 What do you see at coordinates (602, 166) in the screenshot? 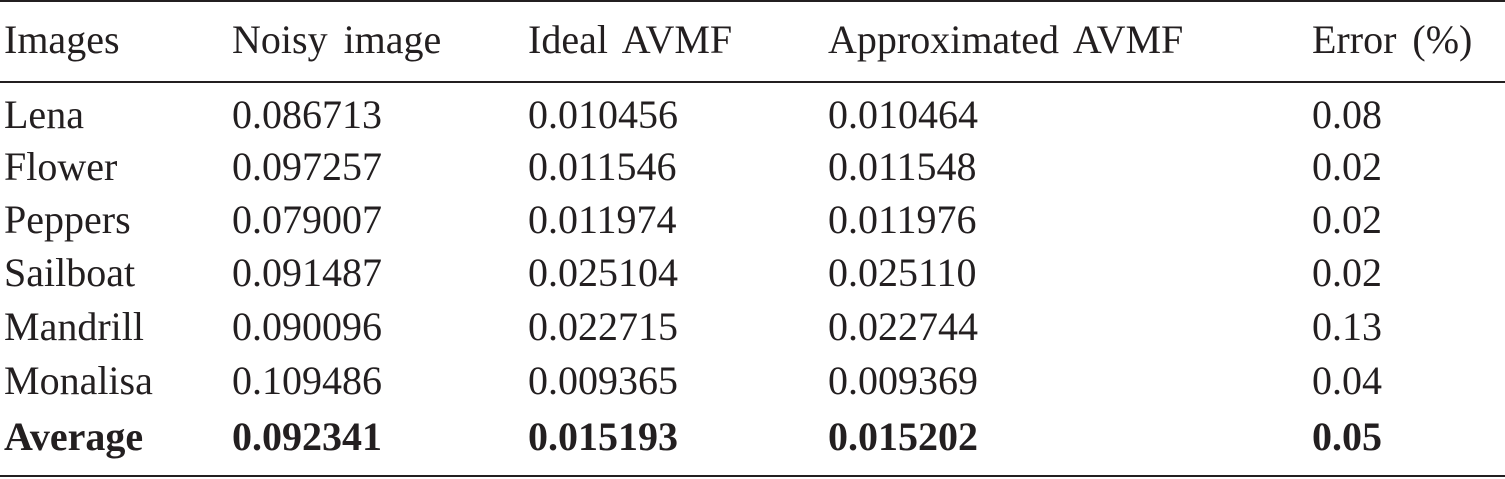
I see `table-cell: 0.011546` at bounding box center [602, 166].